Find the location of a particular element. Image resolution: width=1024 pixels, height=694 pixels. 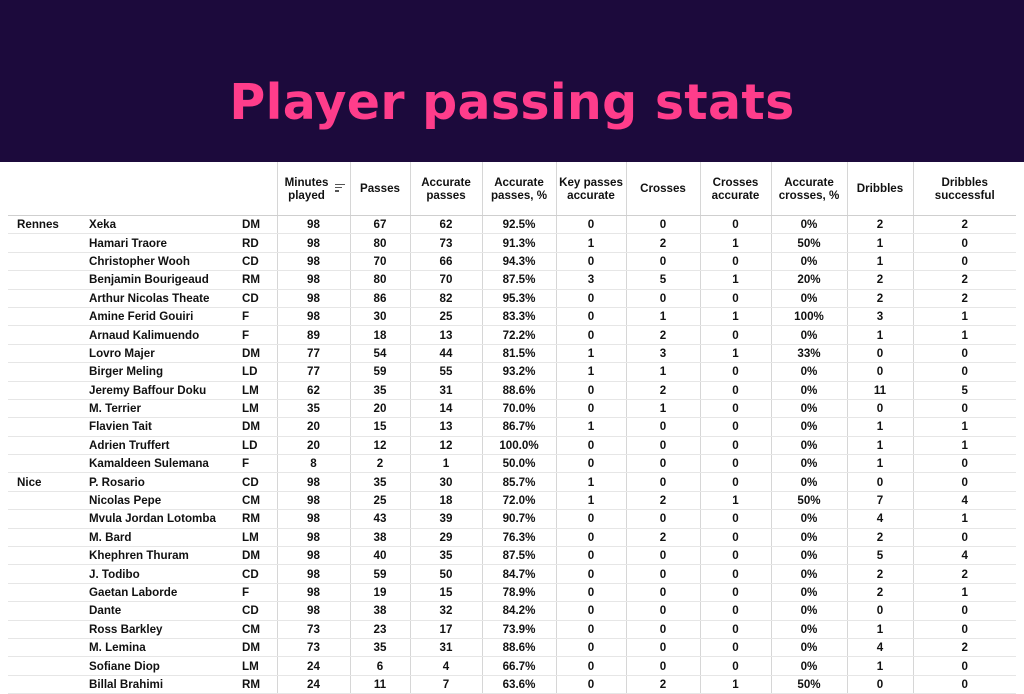

player-name-cell: Dante is located at coordinates (162, 611).